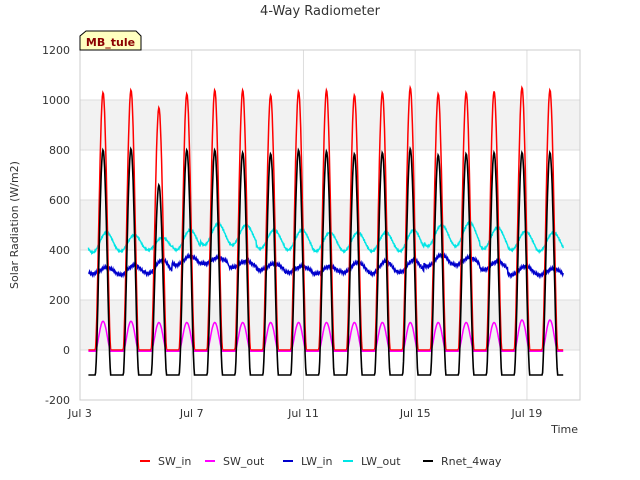 The height and width of the screenshot is (480, 640). I want to click on y-tick-label: 200, so click(59, 300).